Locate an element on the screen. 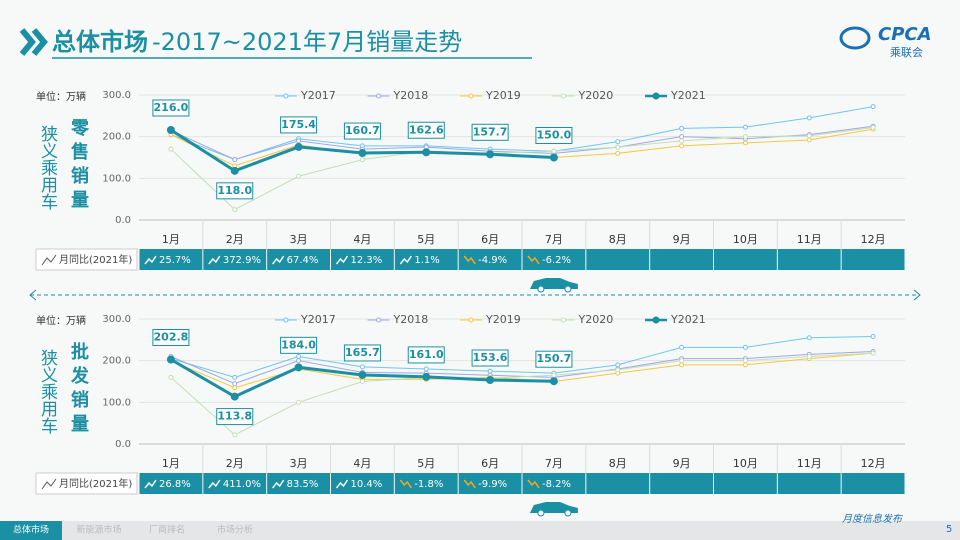  footer-tab: 新能源市场 is located at coordinates (98, 530).